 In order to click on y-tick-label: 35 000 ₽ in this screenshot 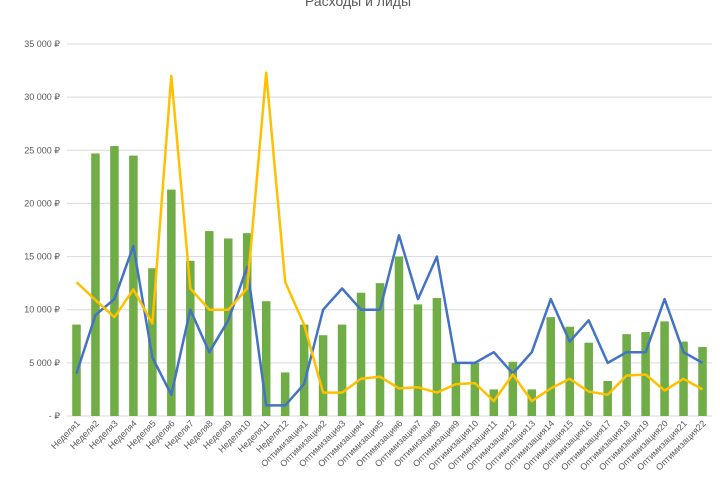, I will do `click(42, 44)`.